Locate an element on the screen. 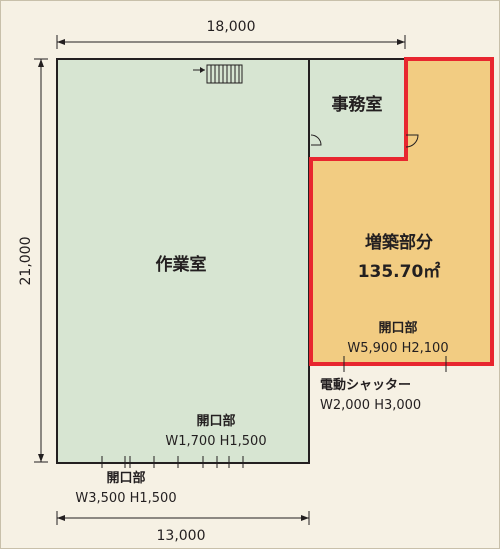  workroom-label: 作業室 is located at coordinates (181, 264).